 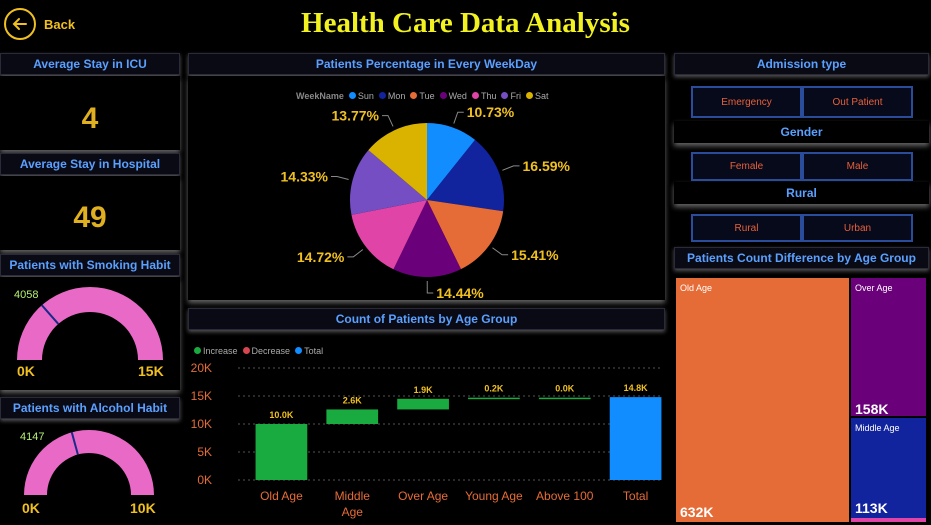 What do you see at coordinates (888, 520) in the screenshot?
I see `treemap-tile-small` at bounding box center [888, 520].